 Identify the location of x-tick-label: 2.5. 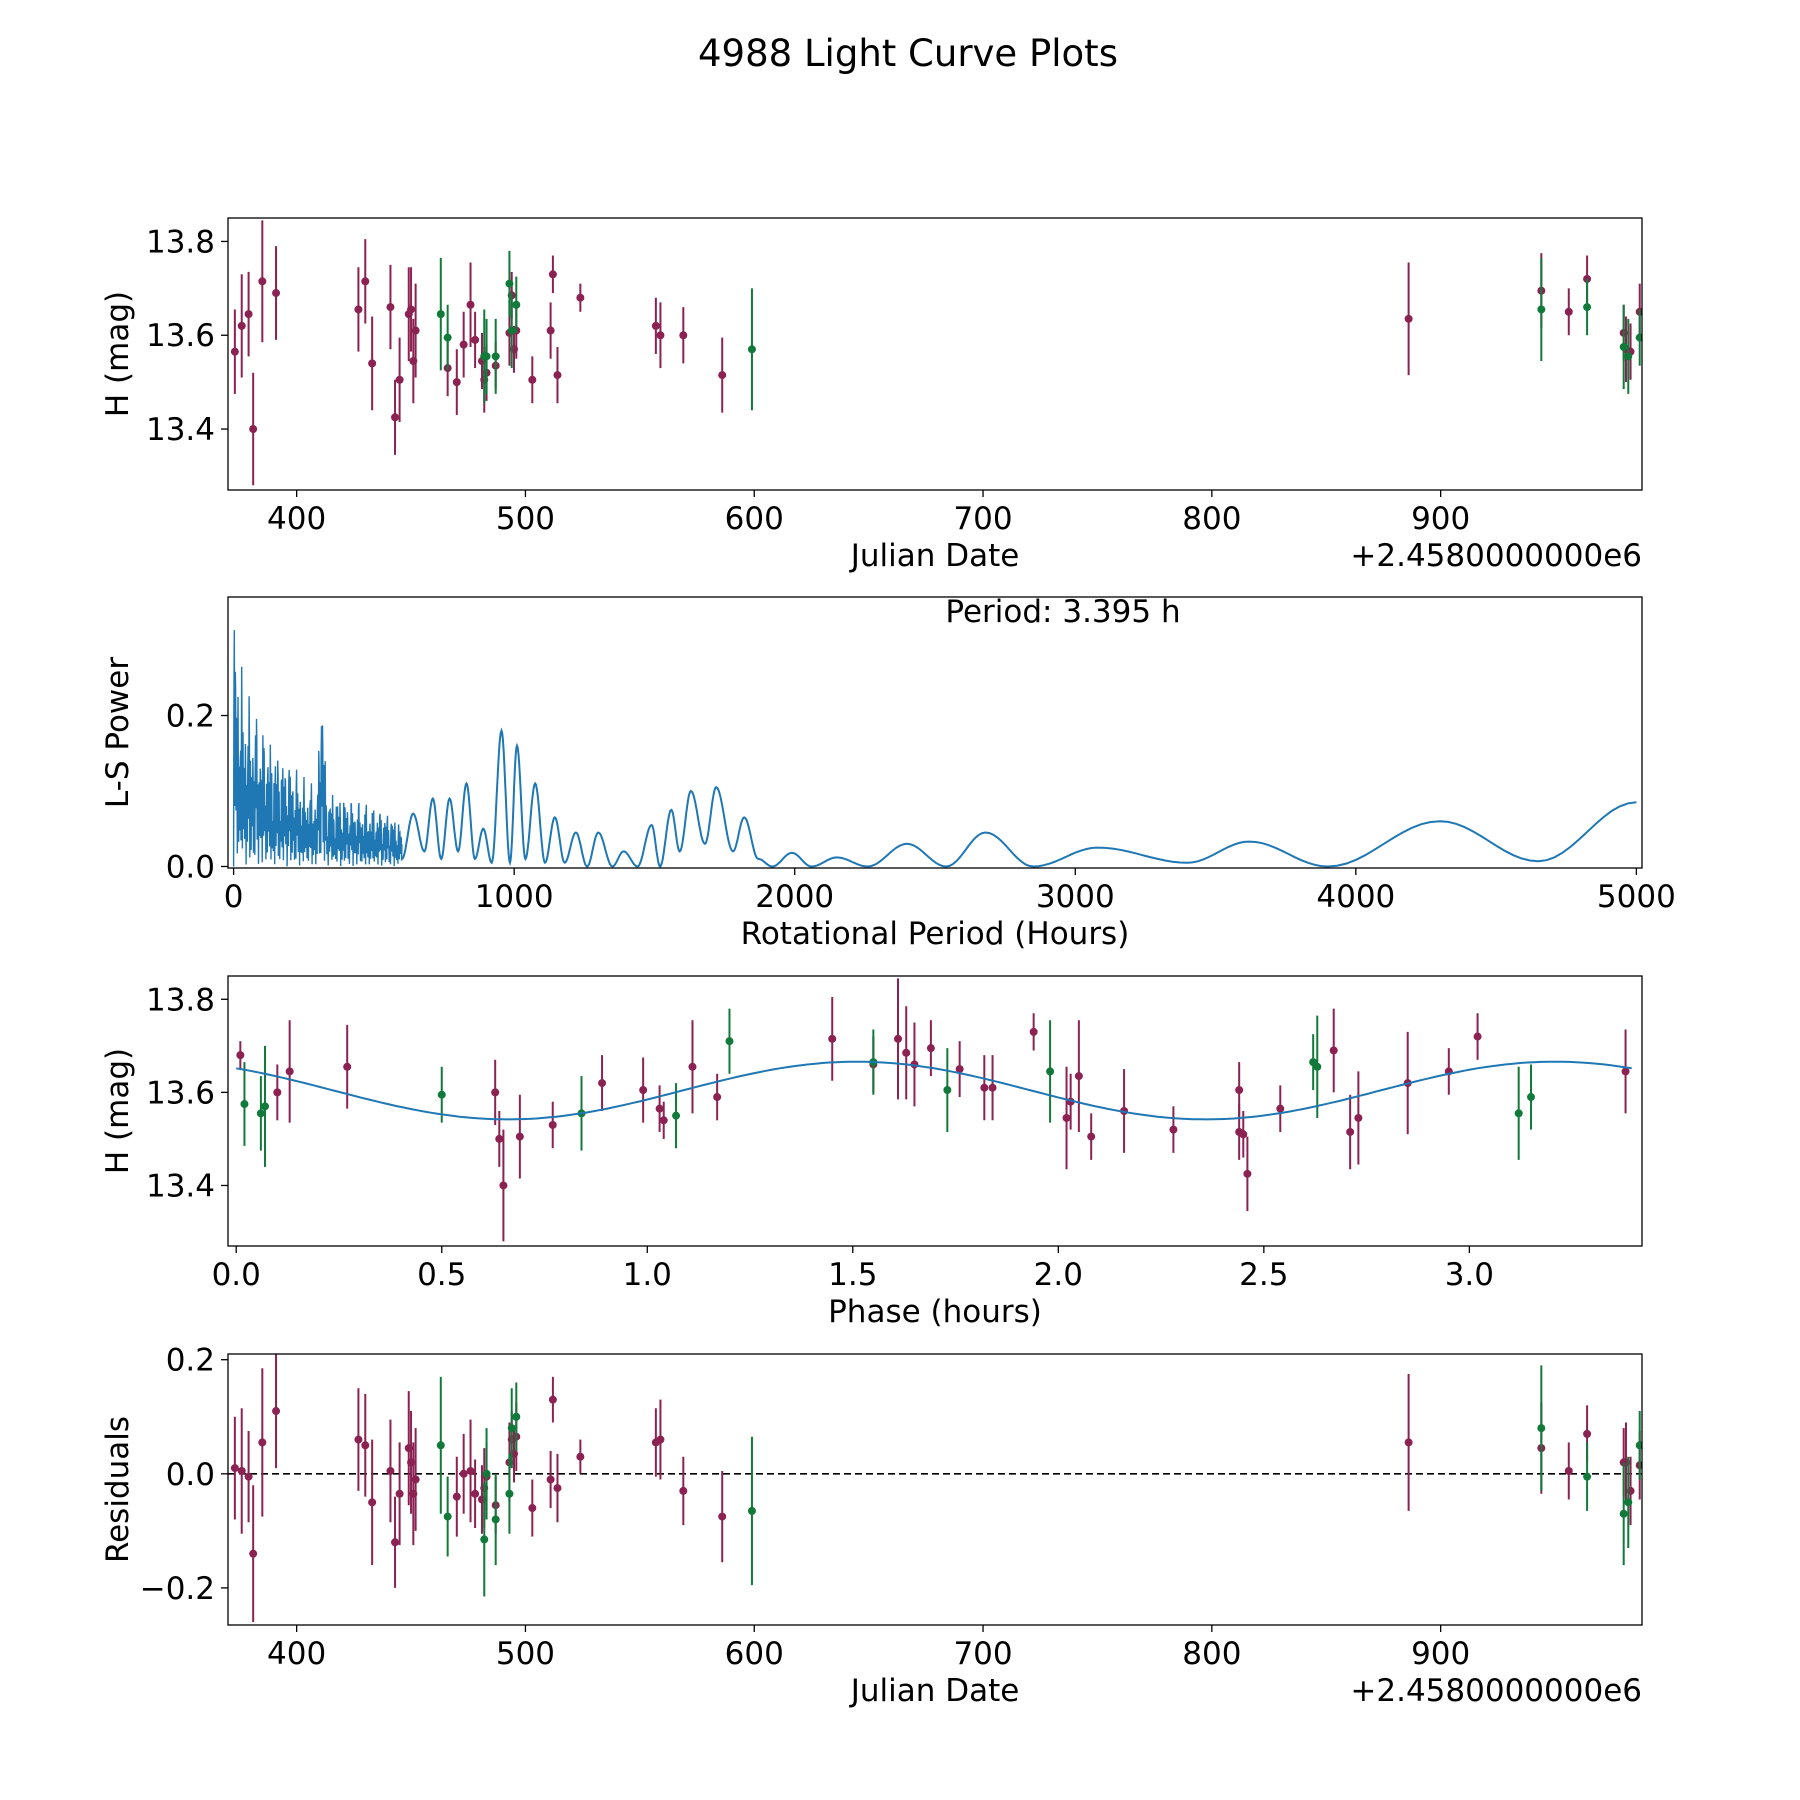
(1263, 1275).